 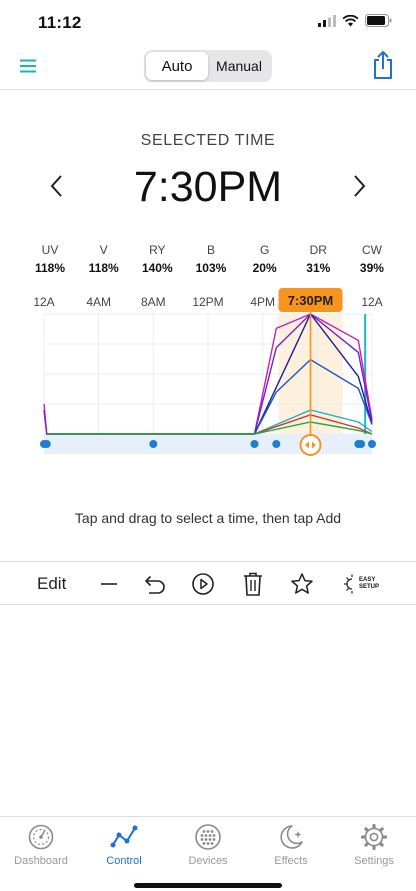 I want to click on channel-value: 31%, so click(x=318, y=268).